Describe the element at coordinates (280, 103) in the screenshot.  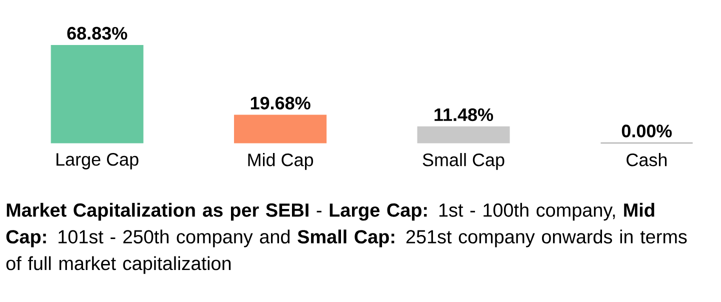
I see `data-label: 19.68%` at that location.